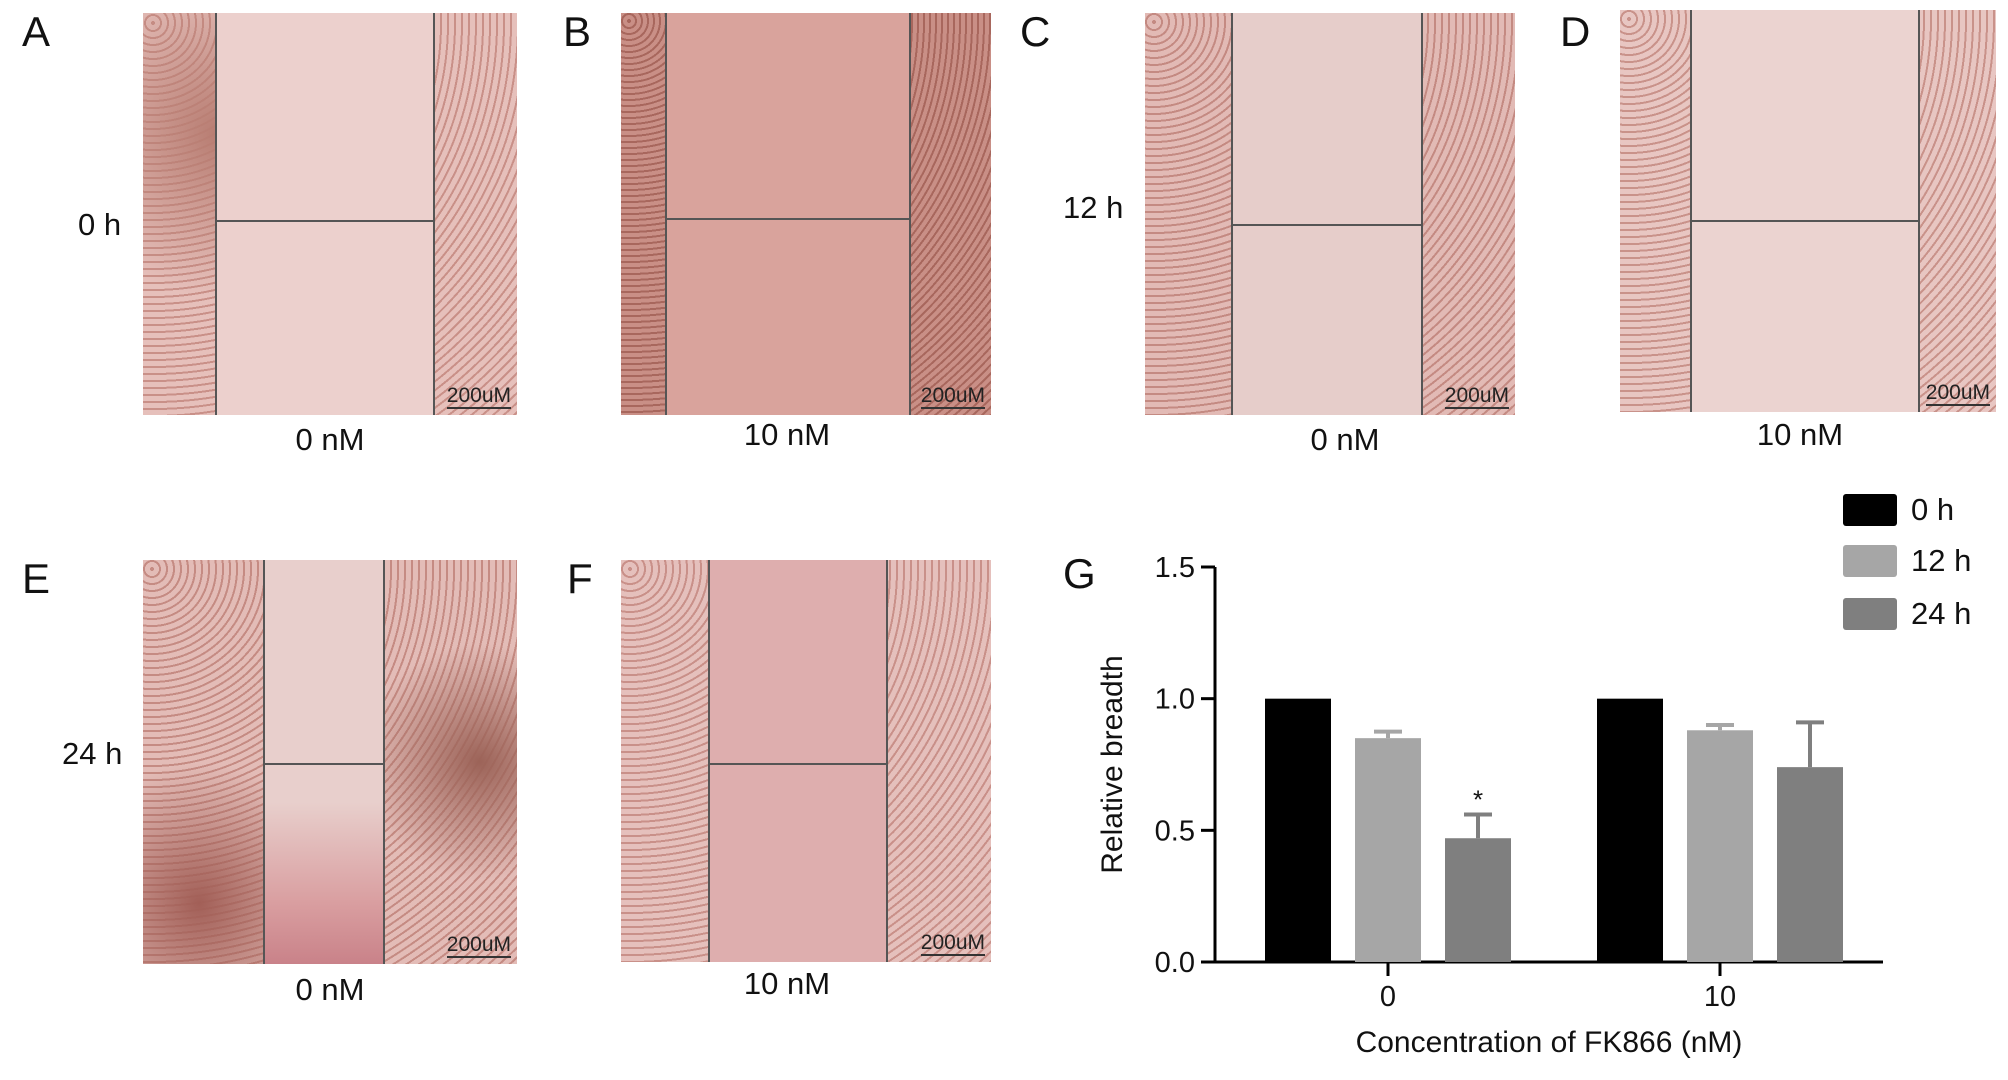 Image resolution: width=2008 pixels, height=1080 pixels. What do you see at coordinates (1941, 560) in the screenshot?
I see `legend-label-12h: 12 h` at bounding box center [1941, 560].